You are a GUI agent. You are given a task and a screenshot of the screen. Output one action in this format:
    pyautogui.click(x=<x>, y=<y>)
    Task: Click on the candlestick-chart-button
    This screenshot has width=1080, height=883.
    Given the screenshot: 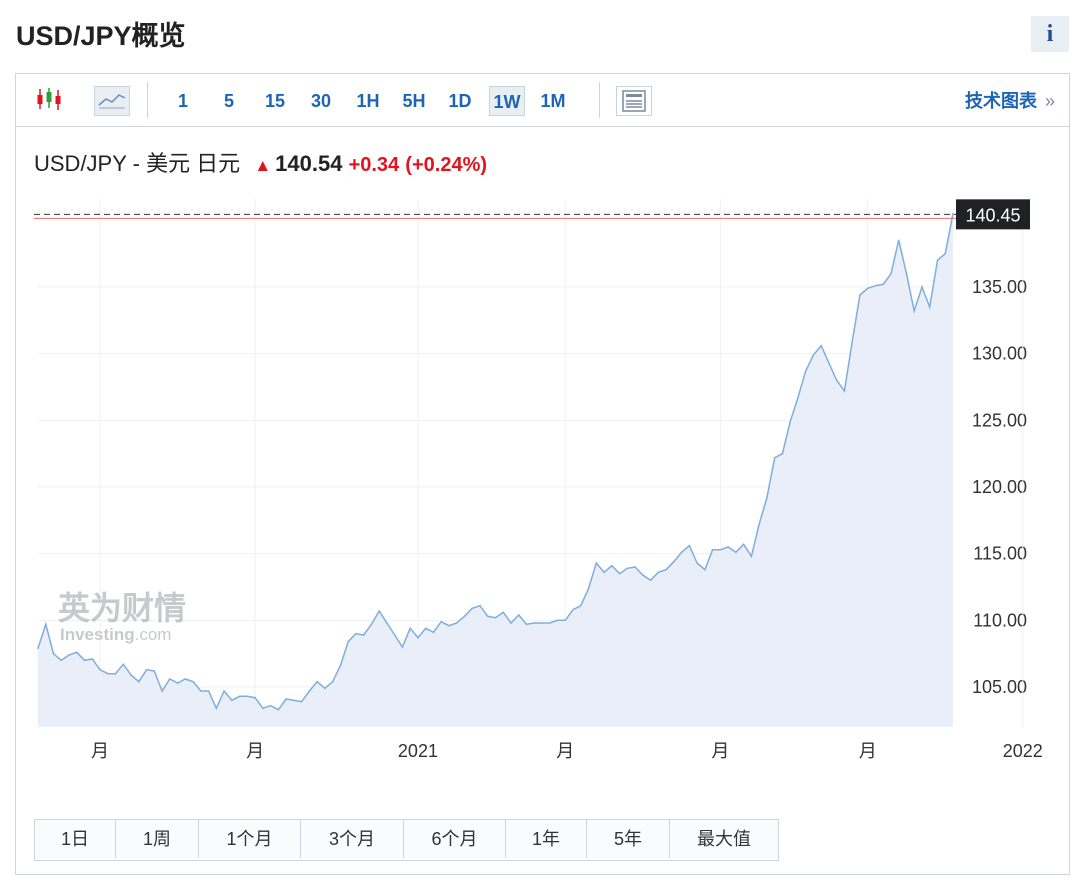 What is the action you would take?
    pyautogui.click(x=50, y=101)
    